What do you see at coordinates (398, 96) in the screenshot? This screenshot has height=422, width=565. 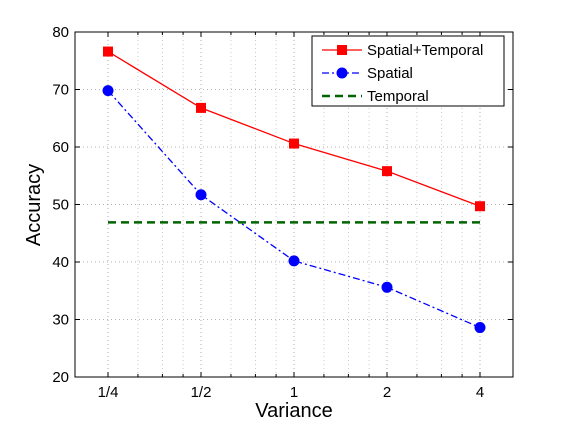 I see `legend-label: Temporal` at bounding box center [398, 96].